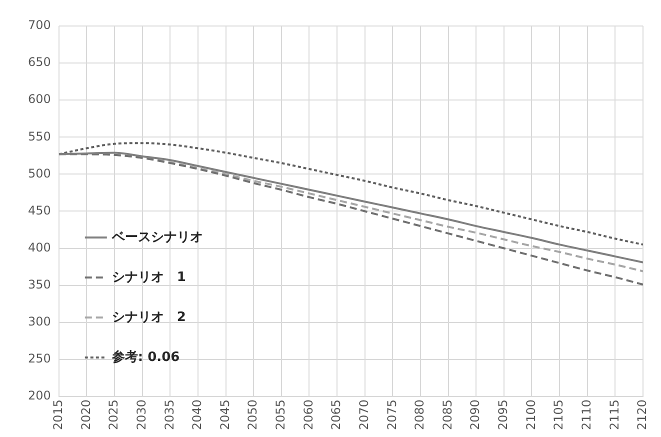 This screenshot has width=661, height=437. What do you see at coordinates (391, 414) in the screenshot?
I see `x-tick-label: 2075` at bounding box center [391, 414].